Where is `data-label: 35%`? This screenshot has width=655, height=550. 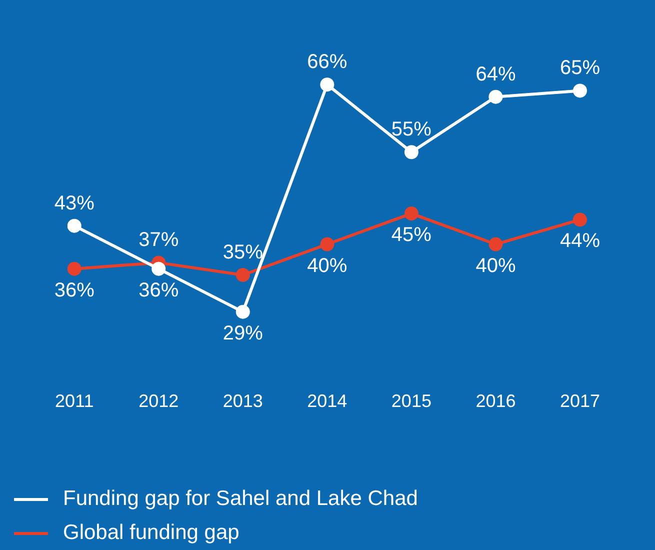 data-label: 35% is located at coordinates (243, 252).